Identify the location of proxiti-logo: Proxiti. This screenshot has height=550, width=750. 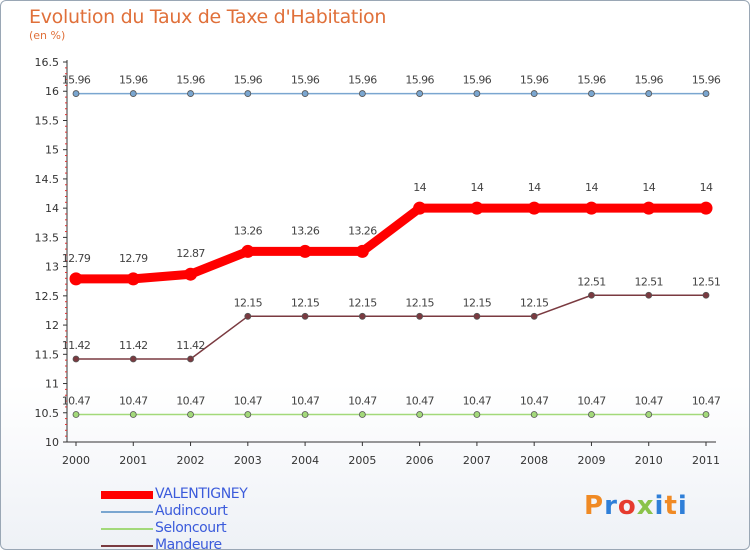
(636, 506).